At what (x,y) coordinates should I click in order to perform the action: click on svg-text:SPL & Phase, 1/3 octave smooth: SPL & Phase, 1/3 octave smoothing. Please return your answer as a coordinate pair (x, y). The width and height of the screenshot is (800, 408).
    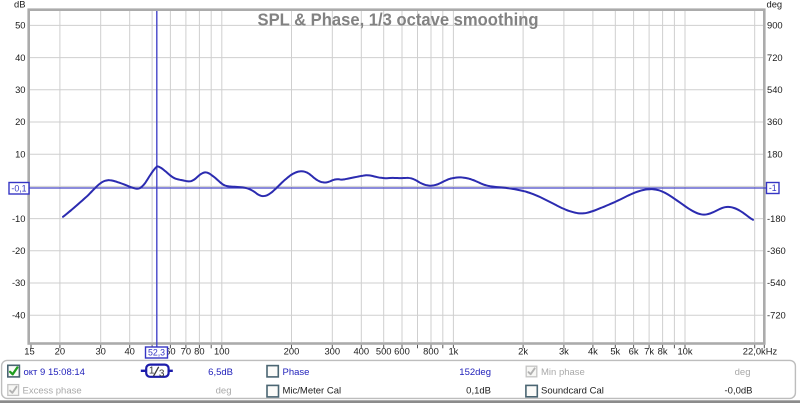
    Looking at the image, I should click on (398, 20).